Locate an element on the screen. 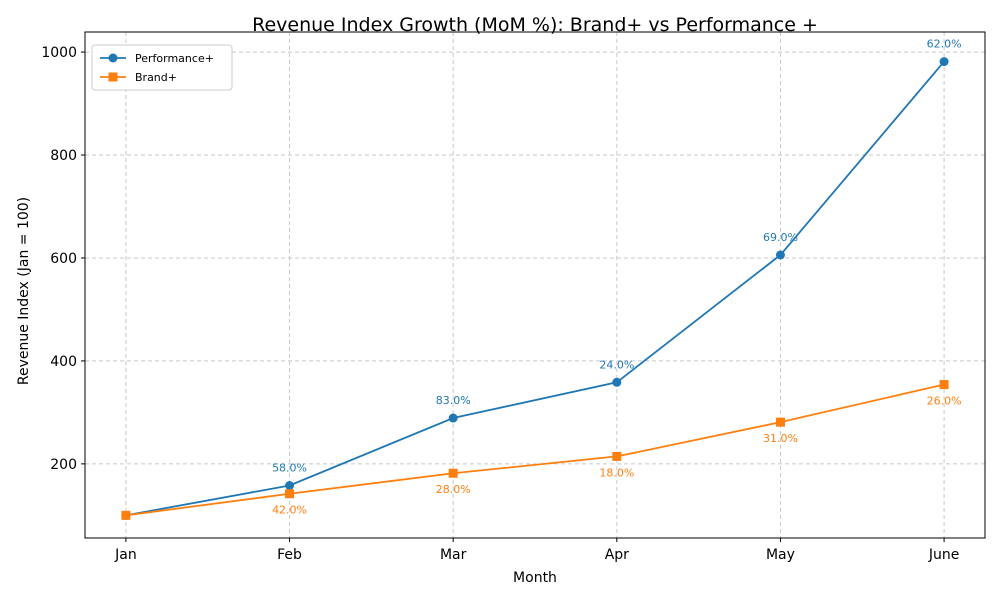 The width and height of the screenshot is (1000, 604). y-tick-label: 1000 is located at coordinates (59, 53).